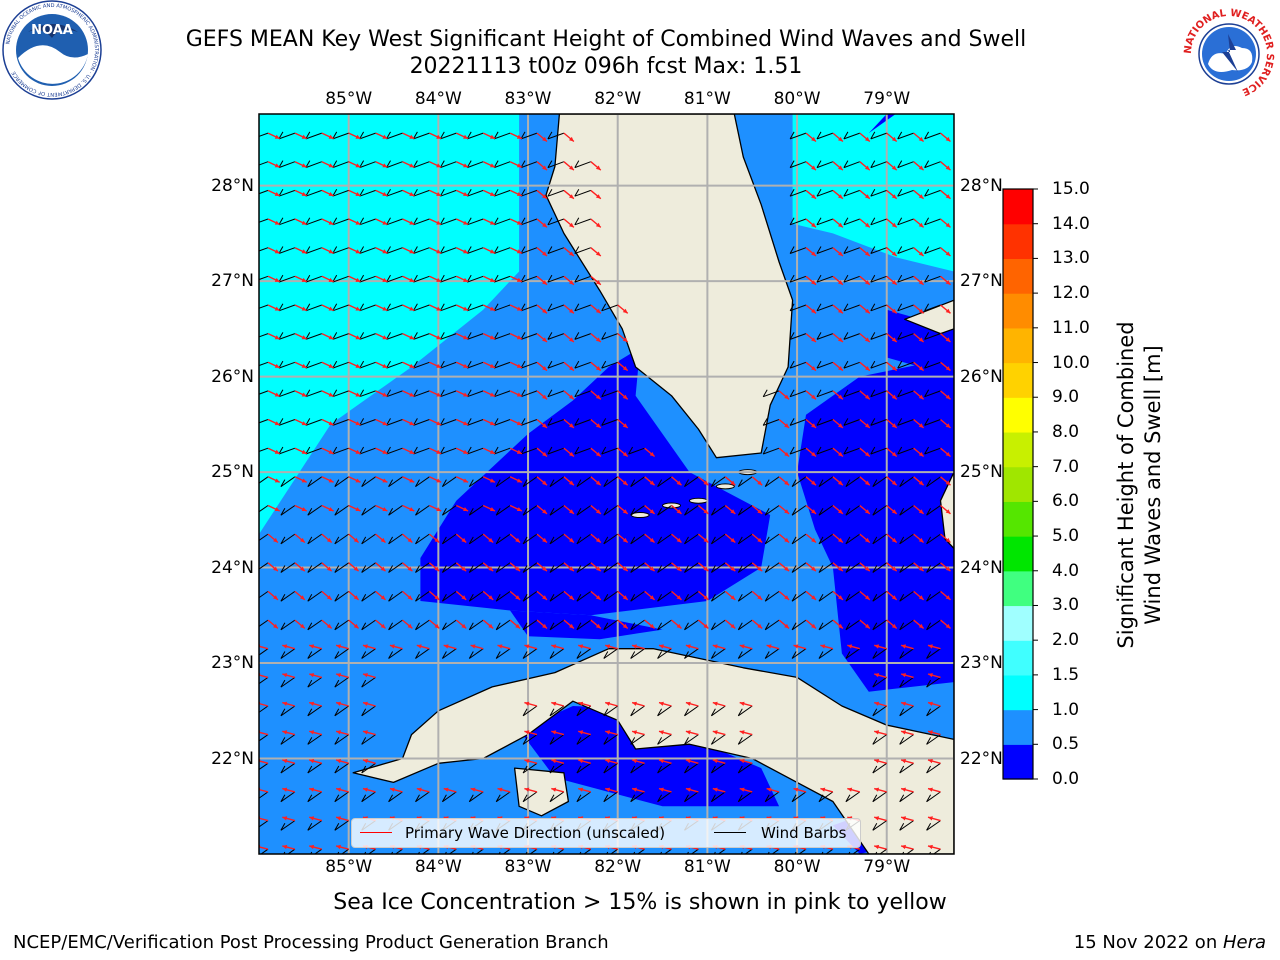 Image resolution: width=1280 pixels, height=960 pixels. Describe the element at coordinates (232, 281) in the screenshot. I see `lat-tick-label-left: 27°N` at that location.